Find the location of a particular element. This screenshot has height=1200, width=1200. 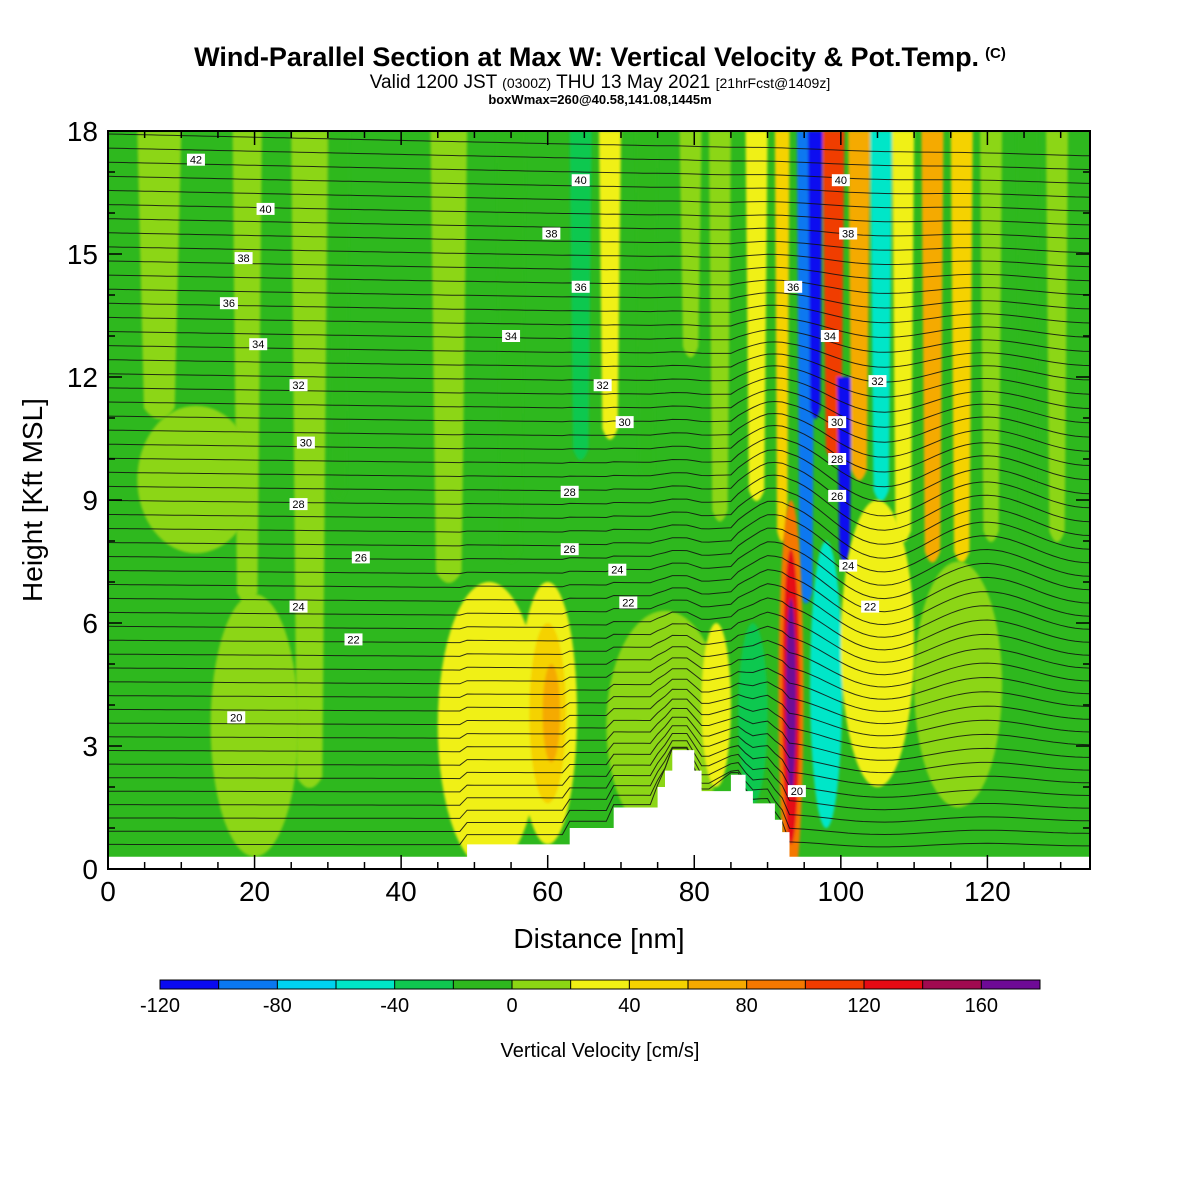

x-axis-label: Distance [nm] is located at coordinates (598, 938).